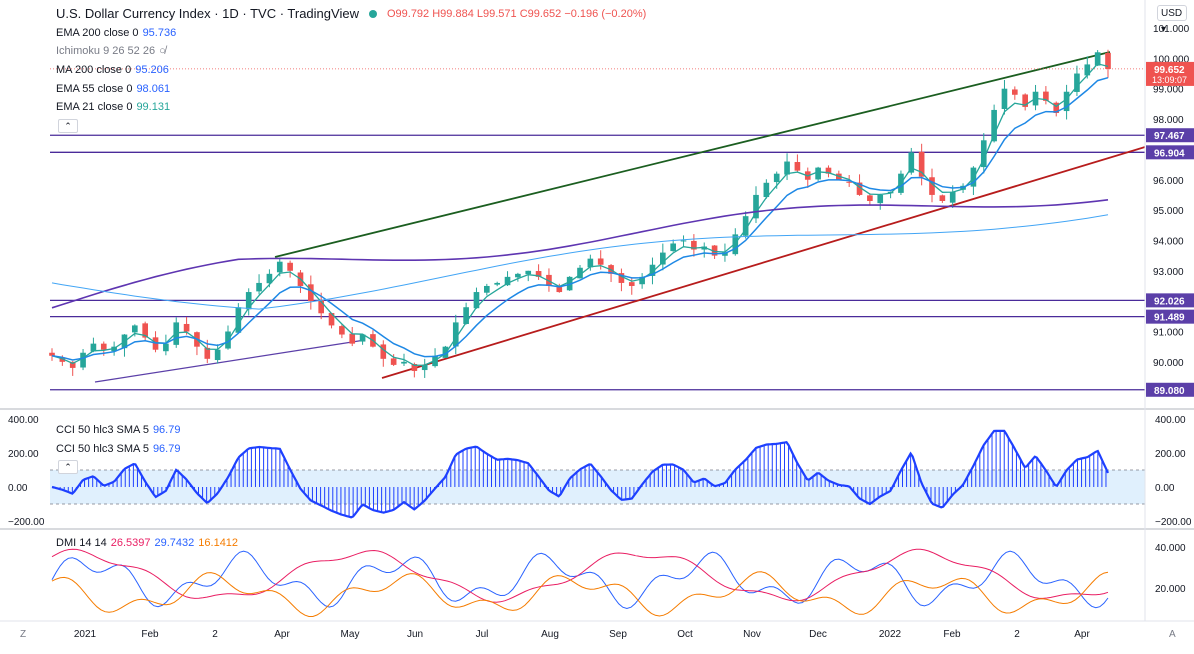 The image size is (1194, 654). What do you see at coordinates (94, 70) in the screenshot?
I see `indicator-label: MA 200 close 0` at bounding box center [94, 70].